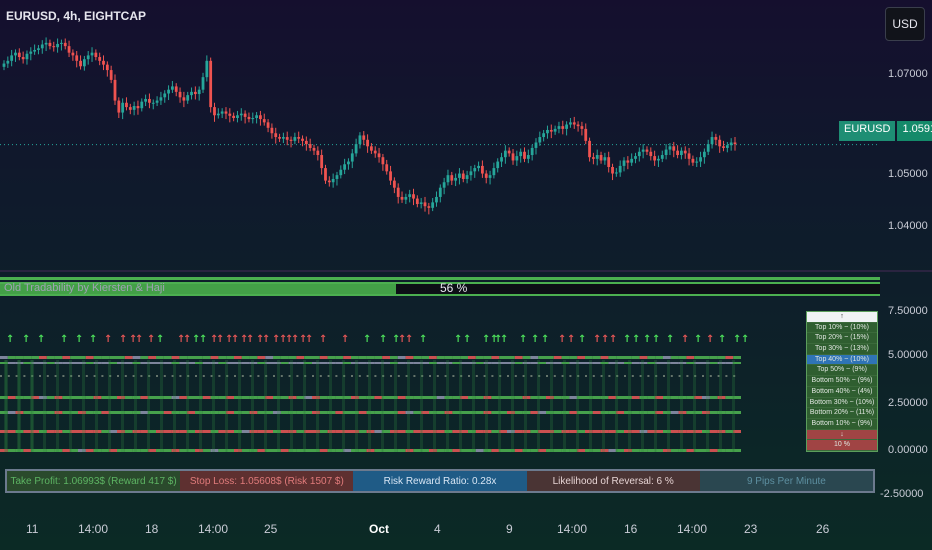  What do you see at coordinates (213, 529) in the screenshot?
I see `time-axis-label: 14:00` at bounding box center [213, 529].